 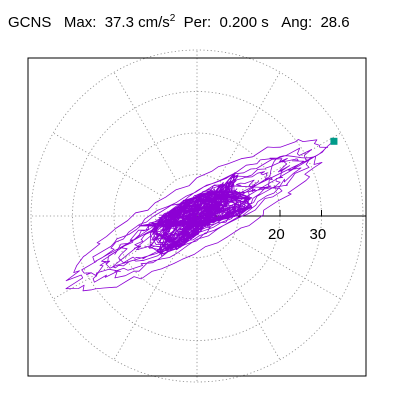 I want to click on ring-labels: 20 30, so click(x=297, y=234).